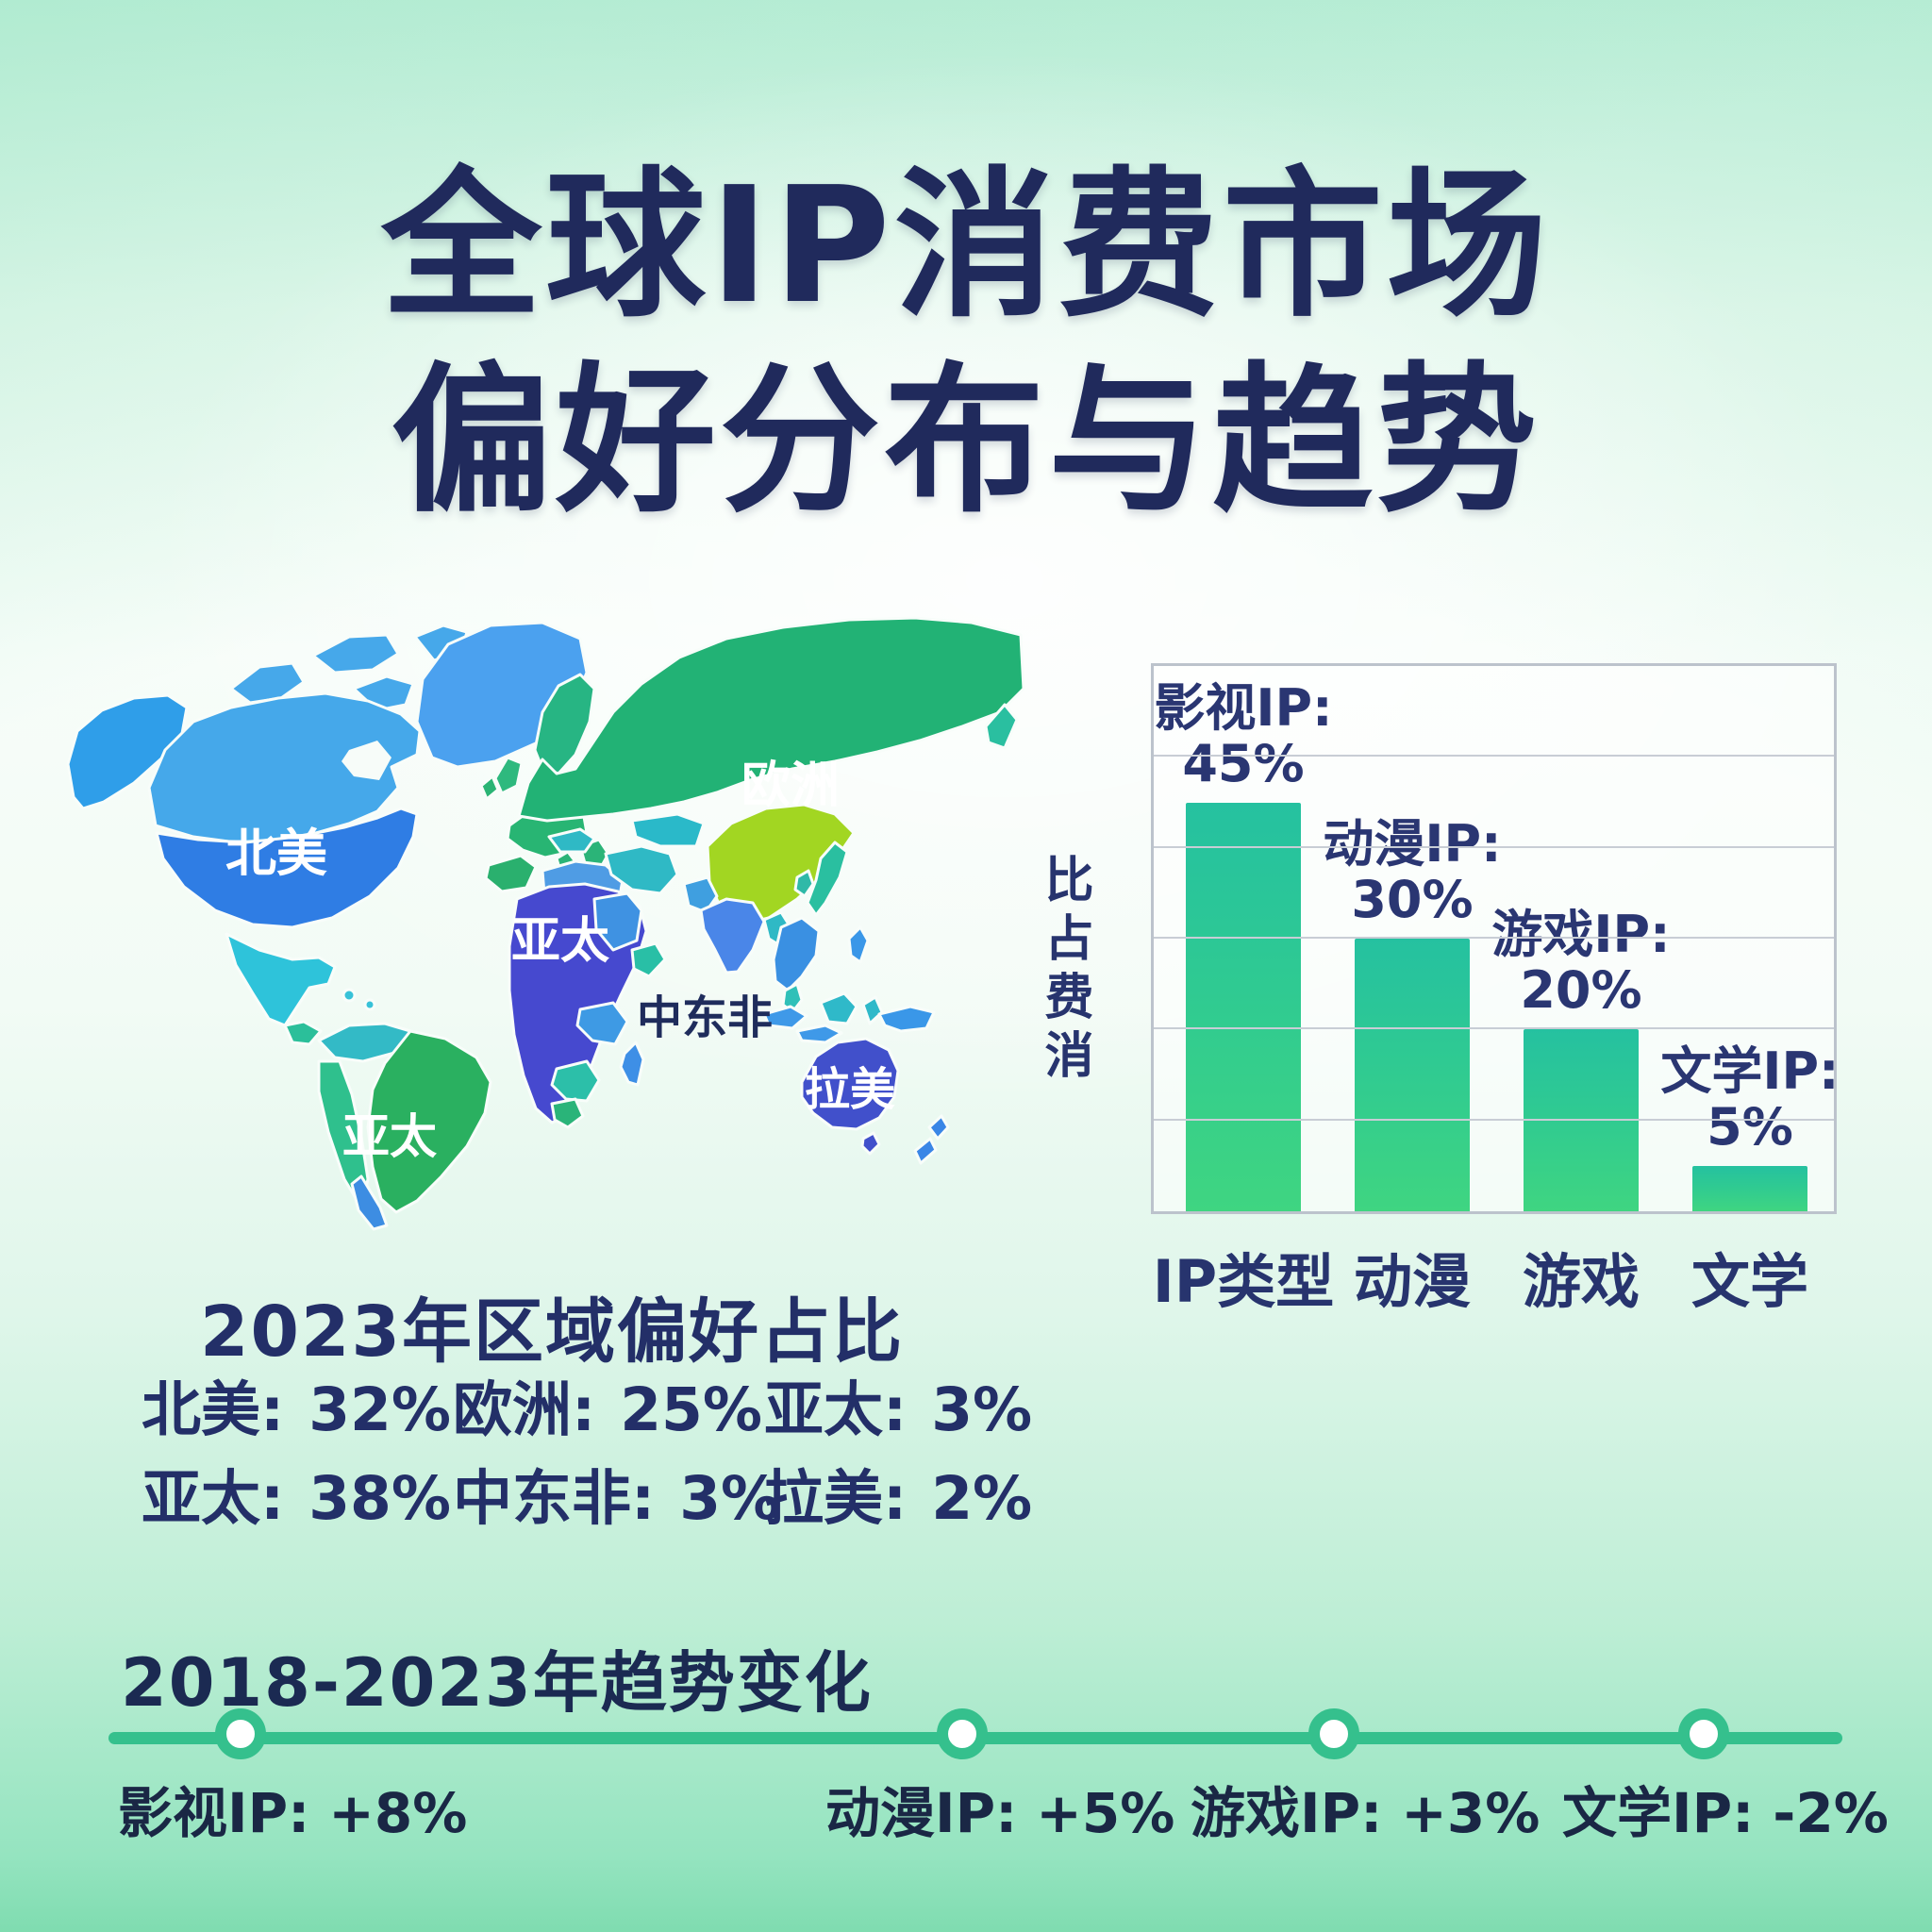  I want to click on map-africa-central, so click(602, 1023).